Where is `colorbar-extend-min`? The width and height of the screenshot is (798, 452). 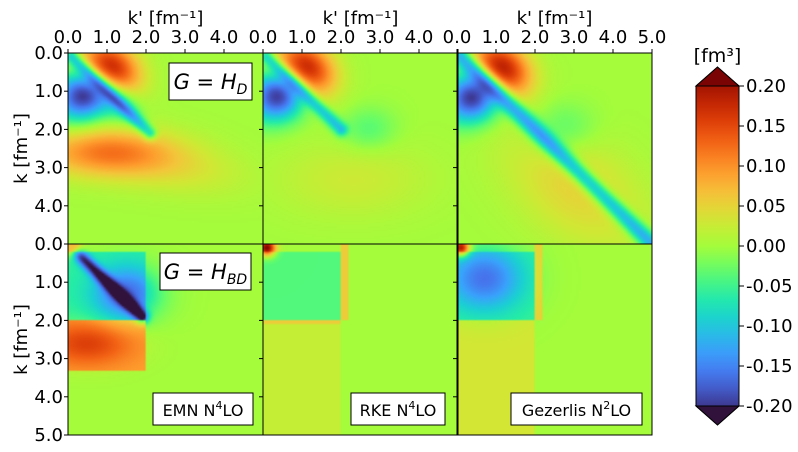
colorbar-extend-min is located at coordinates (717, 415).